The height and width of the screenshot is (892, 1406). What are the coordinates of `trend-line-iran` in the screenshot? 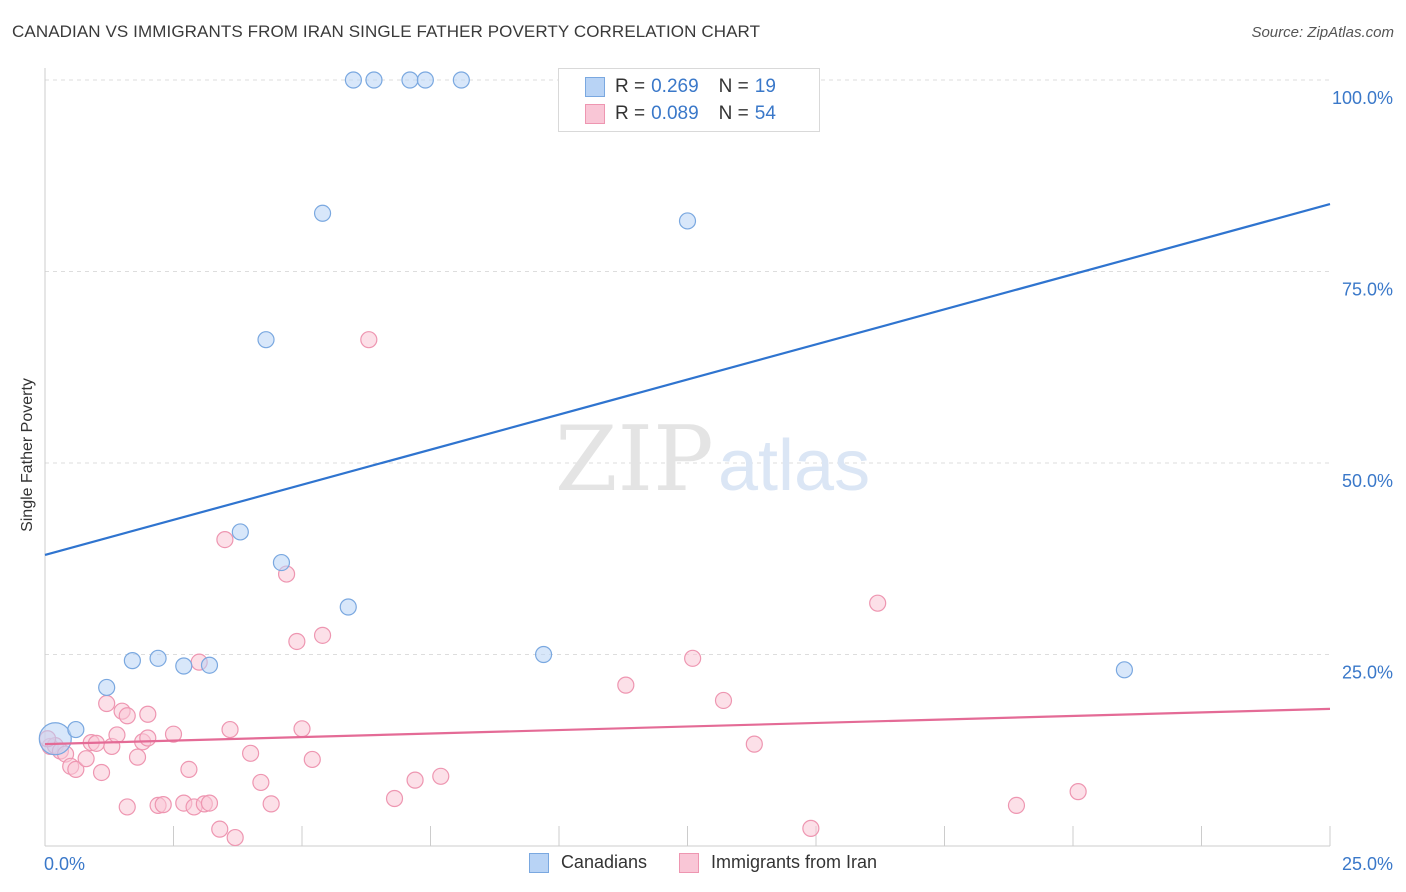 It's located at (687, 726).